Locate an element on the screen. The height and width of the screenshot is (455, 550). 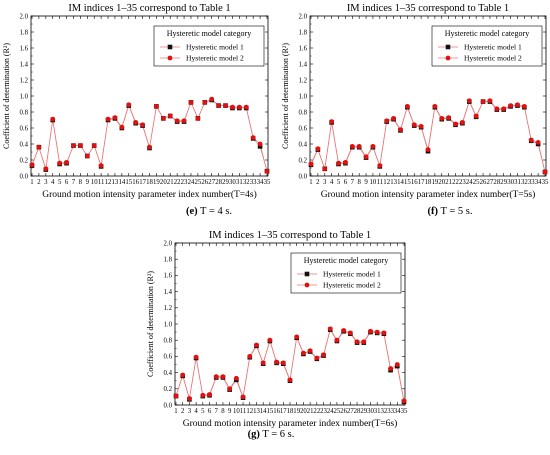
x-tick-label: 14 is located at coordinates (263, 411).